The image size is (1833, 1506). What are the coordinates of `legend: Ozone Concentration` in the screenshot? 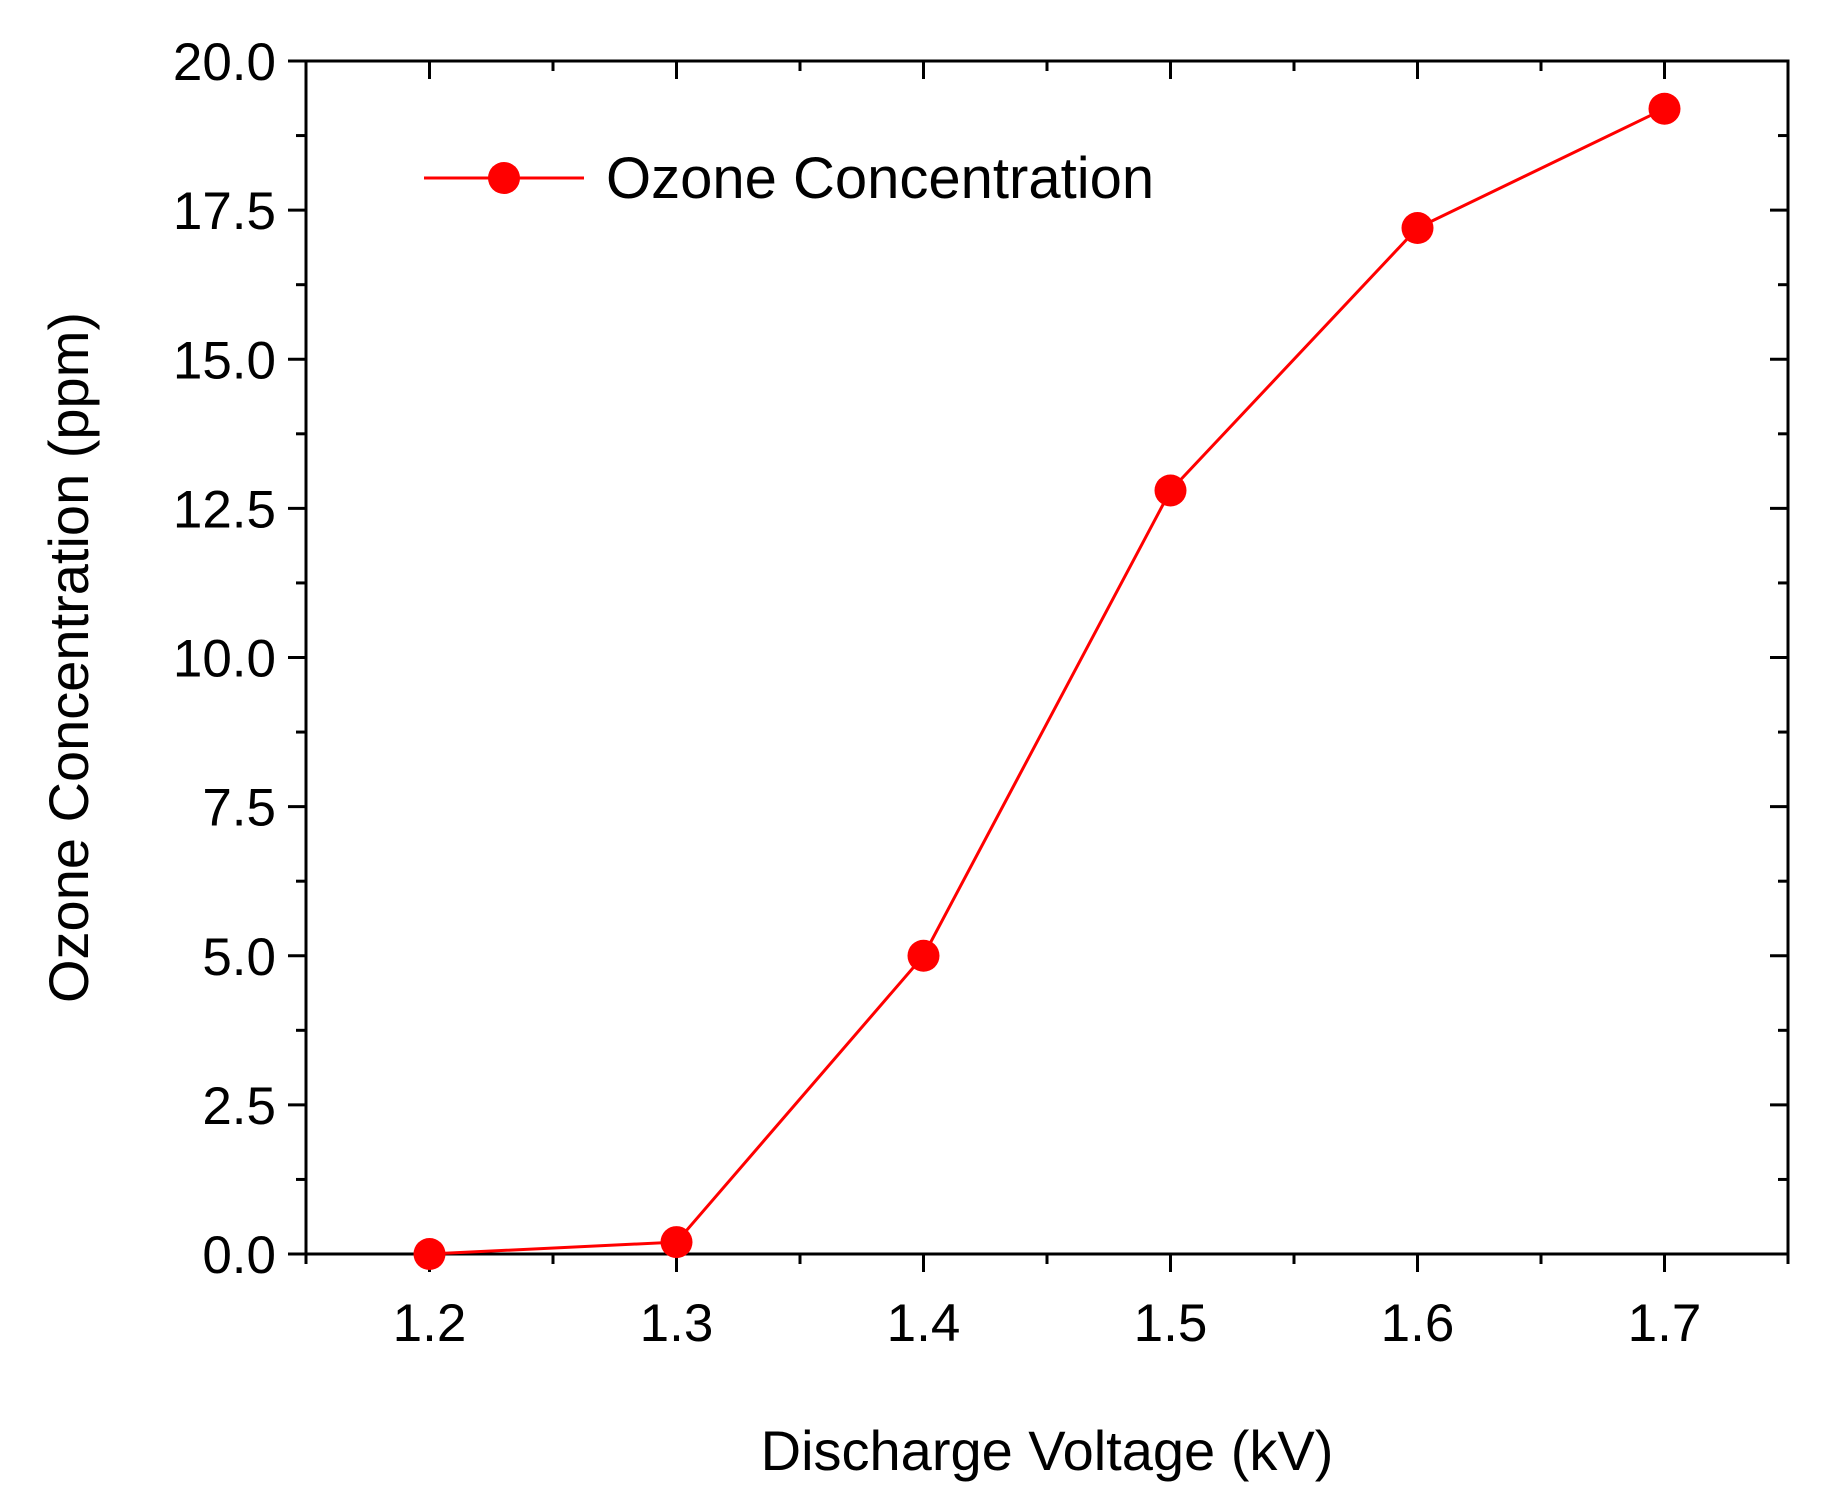 It's located at (789, 178).